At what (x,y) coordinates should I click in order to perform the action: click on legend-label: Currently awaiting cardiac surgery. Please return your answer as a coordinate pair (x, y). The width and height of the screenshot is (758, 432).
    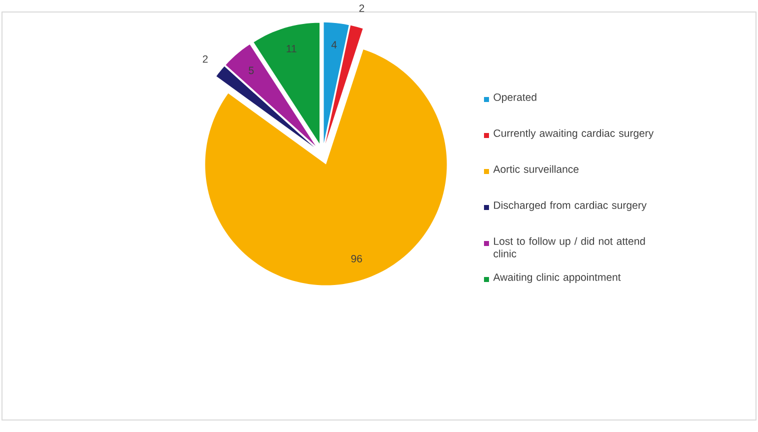
    Looking at the image, I should click on (574, 134).